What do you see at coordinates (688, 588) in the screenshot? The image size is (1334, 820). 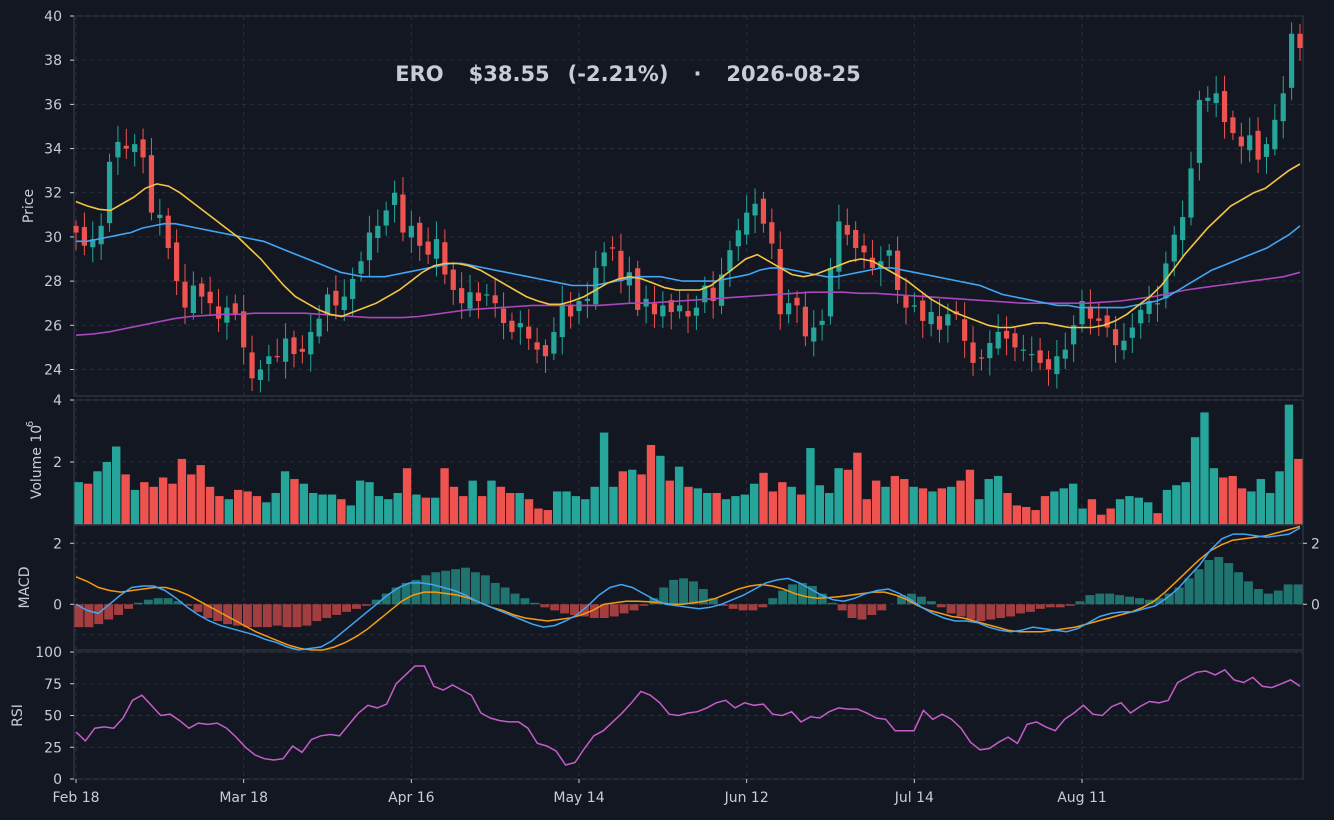 I see `macd-panel` at bounding box center [688, 588].